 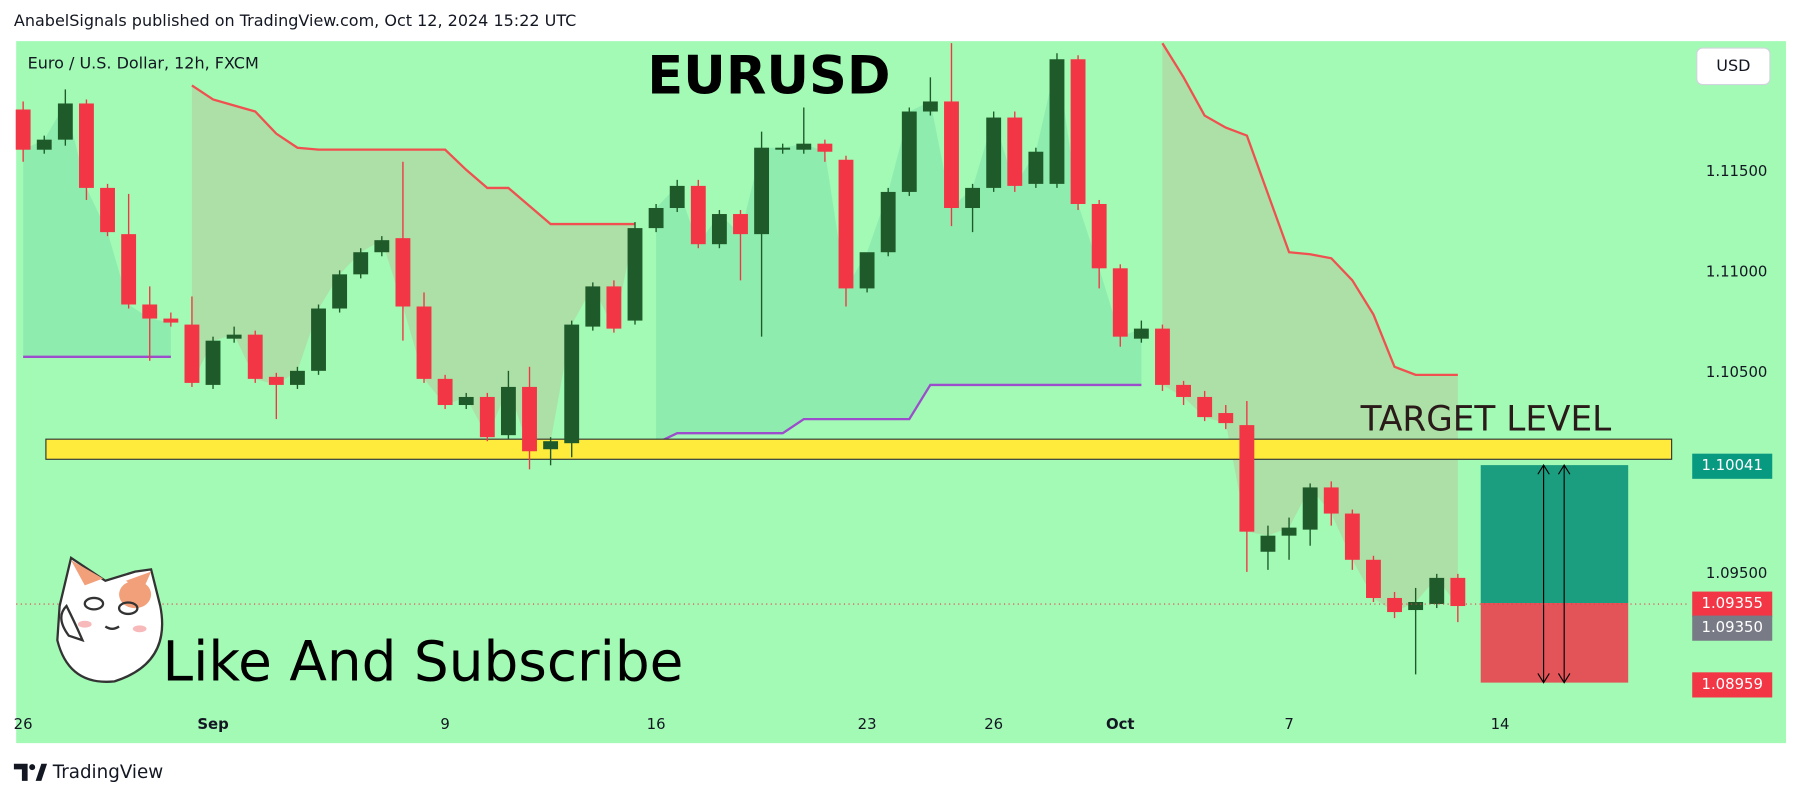 I want to click on x-tick-label: 9, so click(x=444, y=724).